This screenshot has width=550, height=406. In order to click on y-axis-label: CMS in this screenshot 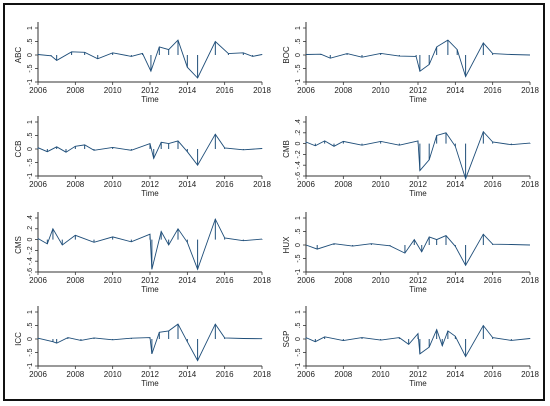, I will do `click(18, 245)`.